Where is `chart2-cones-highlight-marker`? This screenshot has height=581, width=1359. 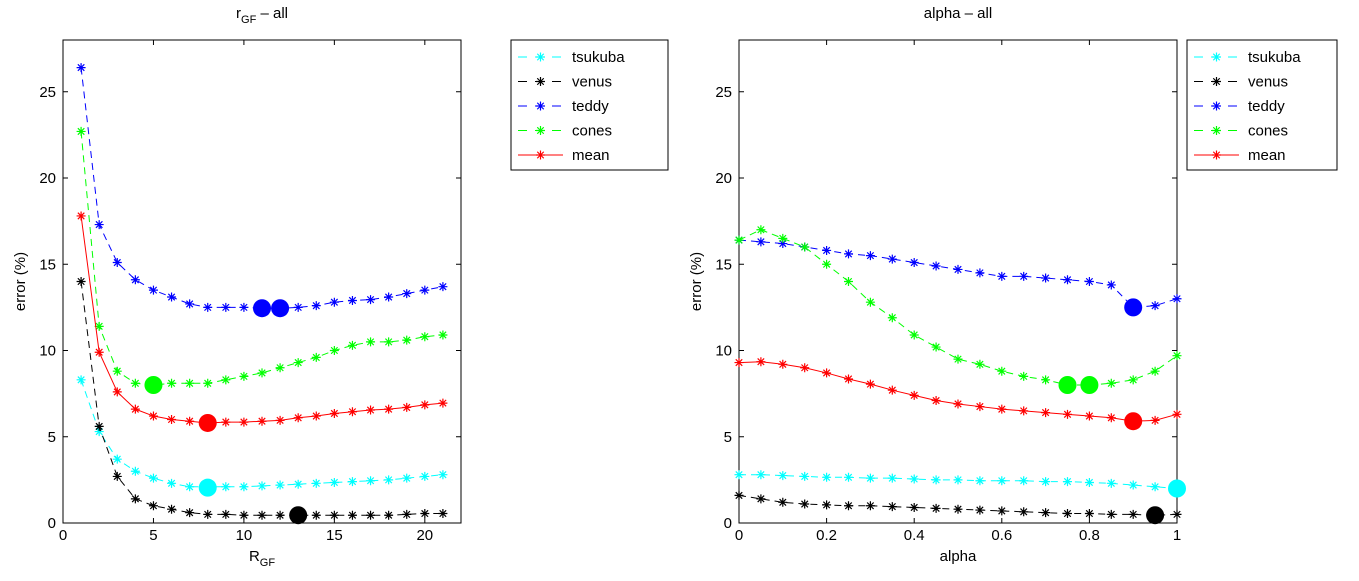 chart2-cones-highlight-marker is located at coordinates (1089, 385).